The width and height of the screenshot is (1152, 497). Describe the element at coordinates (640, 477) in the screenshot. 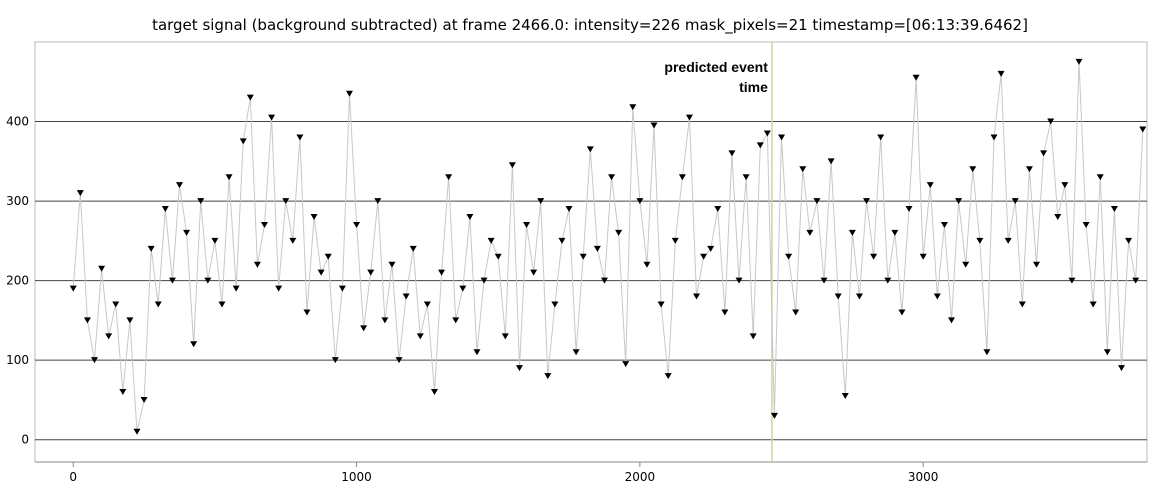

I see `x-tick-label: 2000` at that location.